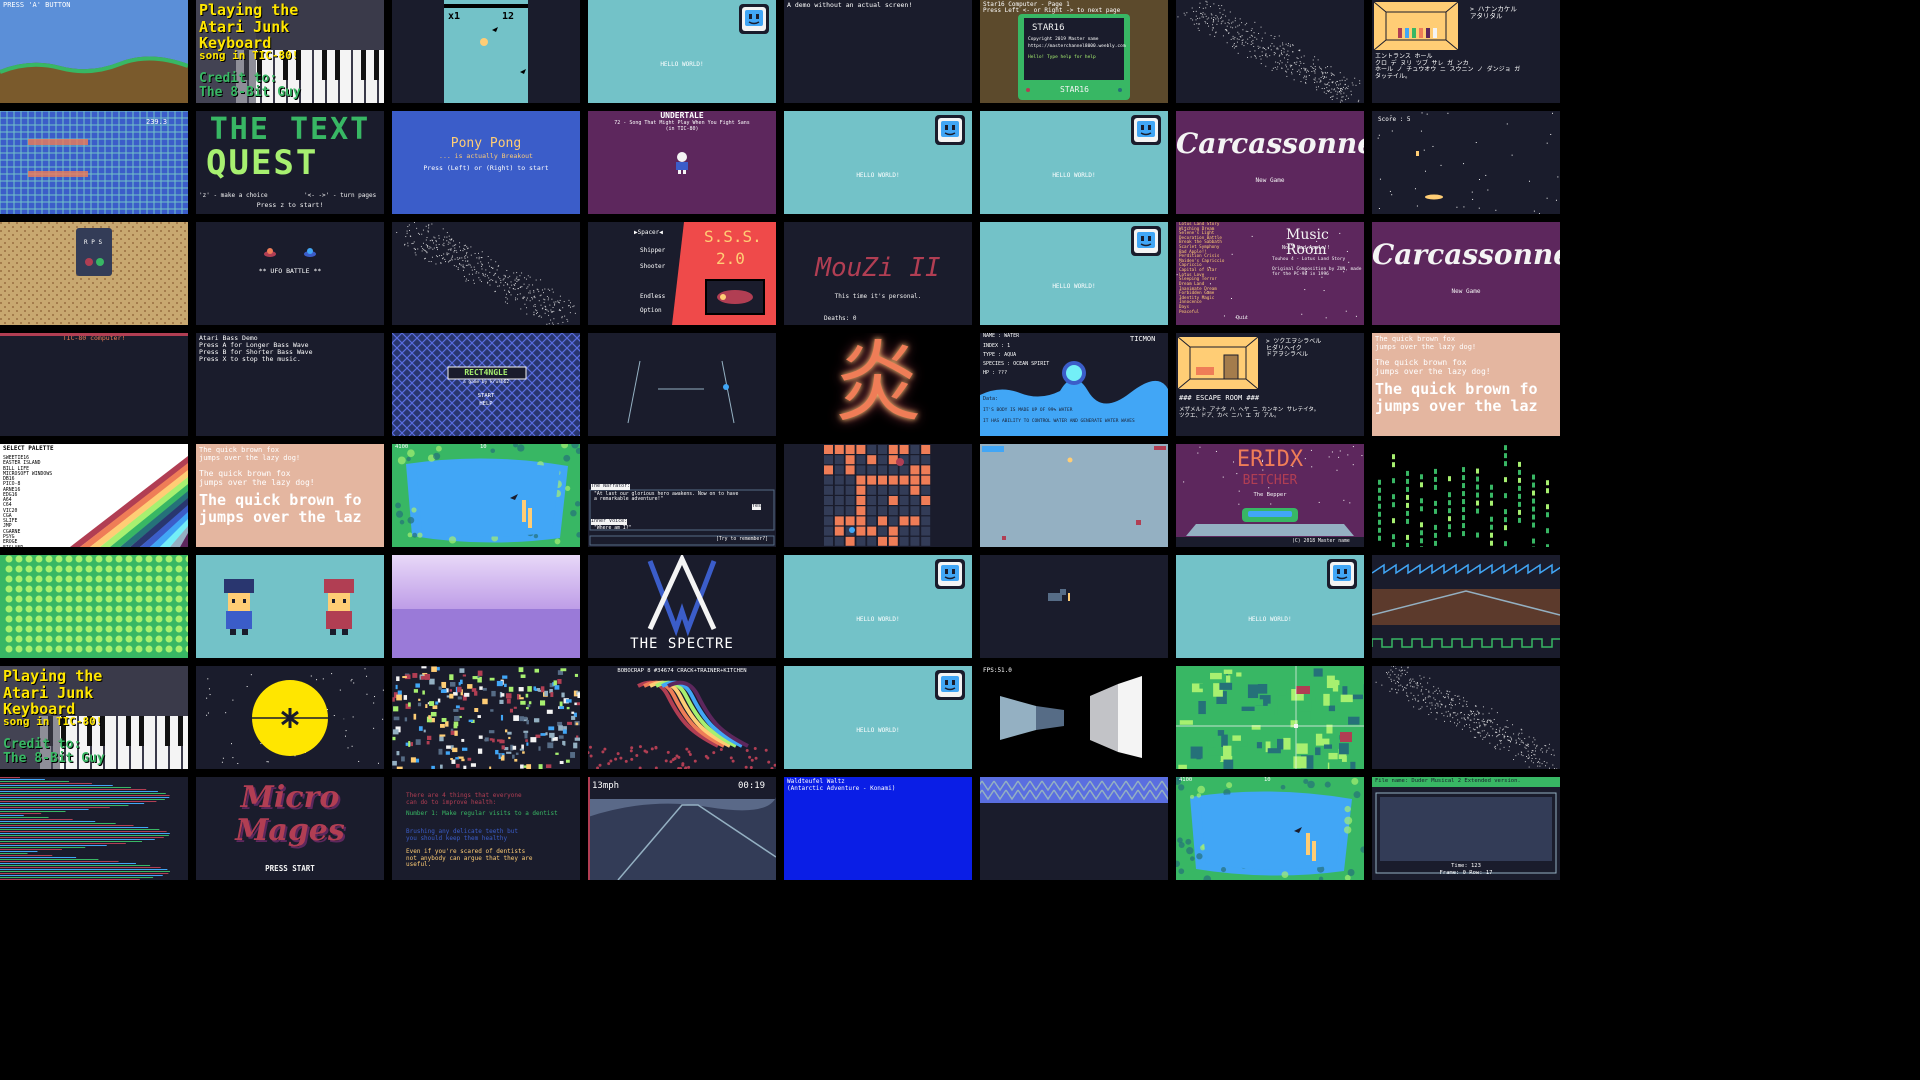  What do you see at coordinates (878, 162) in the screenshot?
I see `cartridge-tile-r1c4: HELLO WORLD!` at bounding box center [878, 162].